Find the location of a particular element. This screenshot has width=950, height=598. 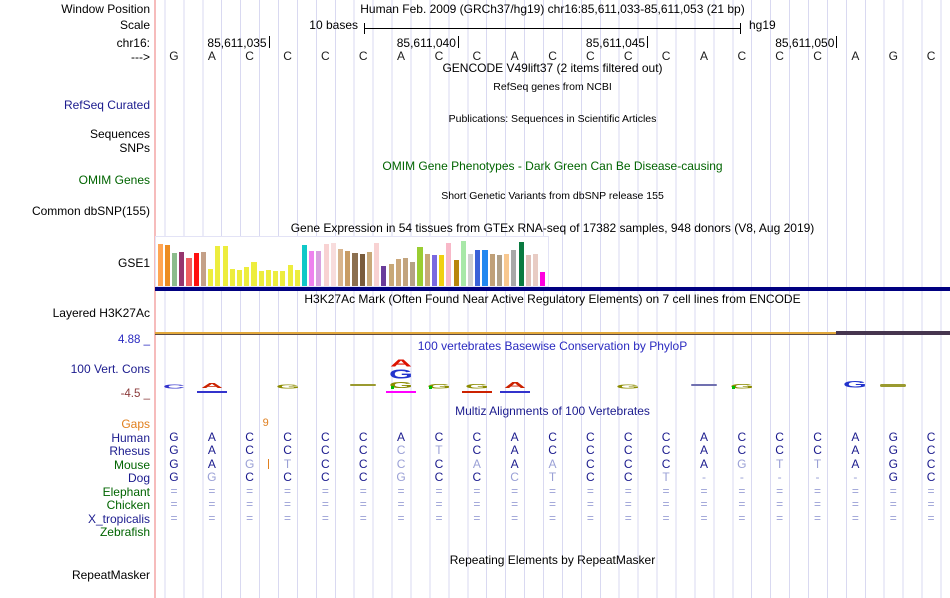

track-title-refseq: RefSeq genes from NCBI is located at coordinates (552, 87).